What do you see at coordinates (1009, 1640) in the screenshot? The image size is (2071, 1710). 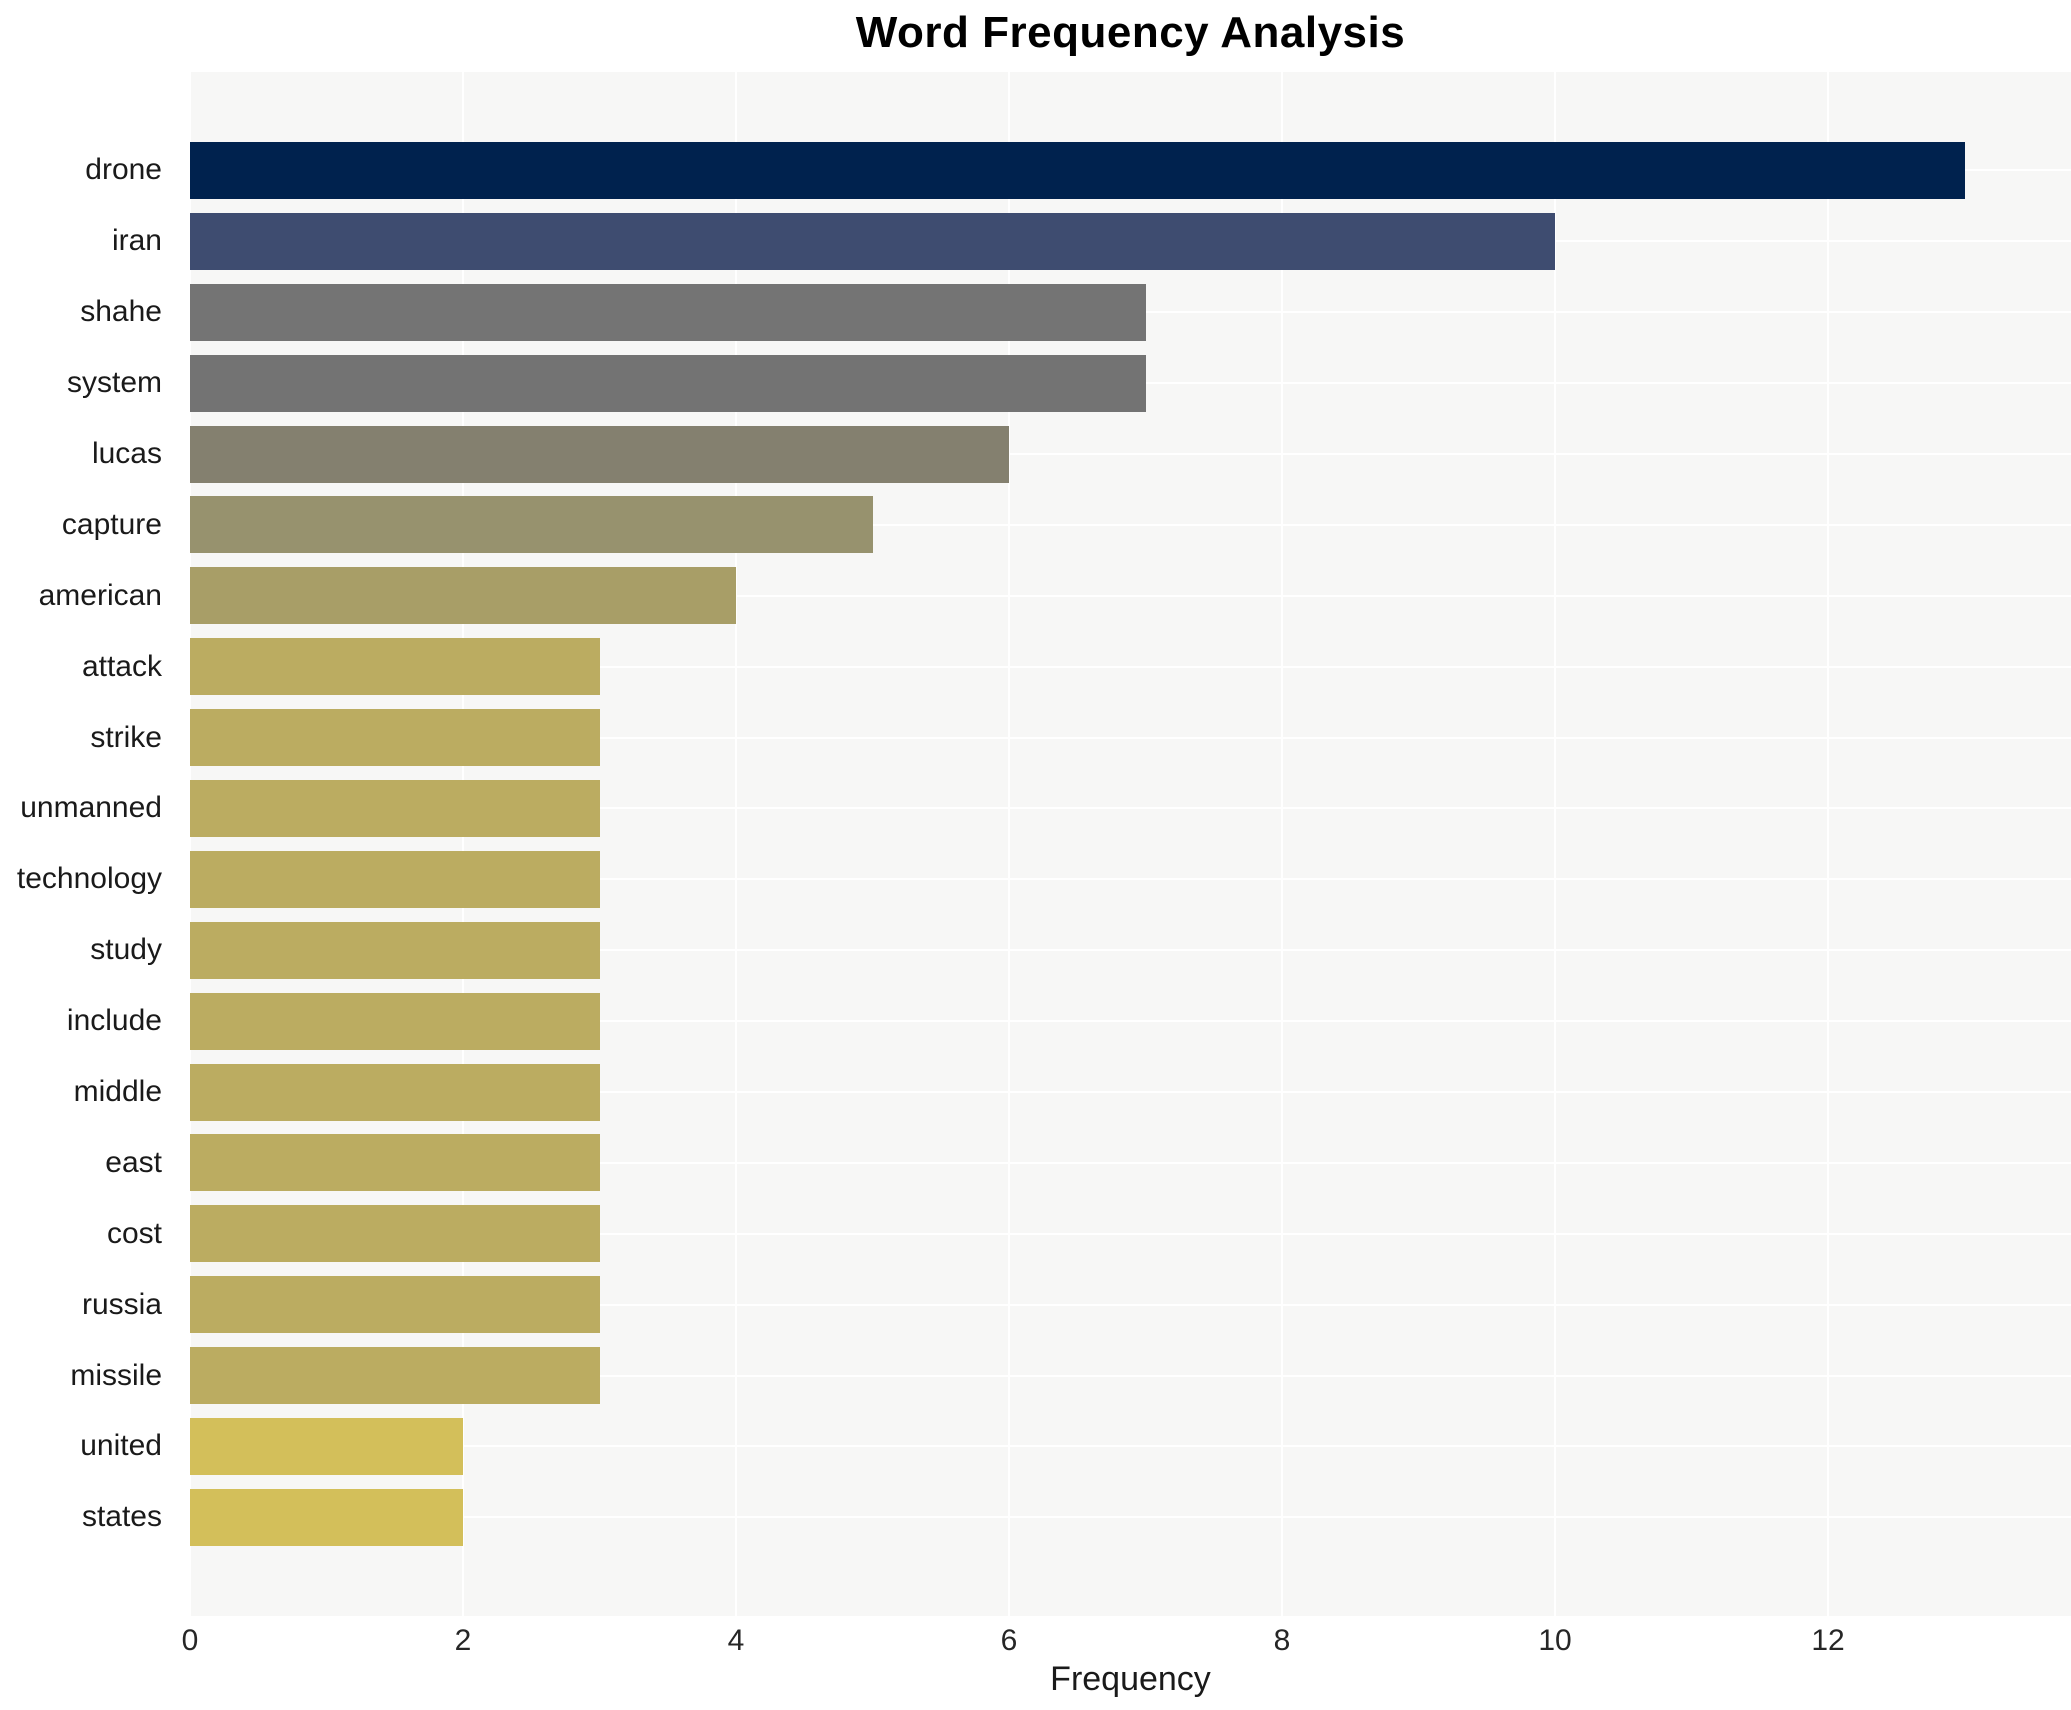 I see `x-tick-label-6: 6` at bounding box center [1009, 1640].